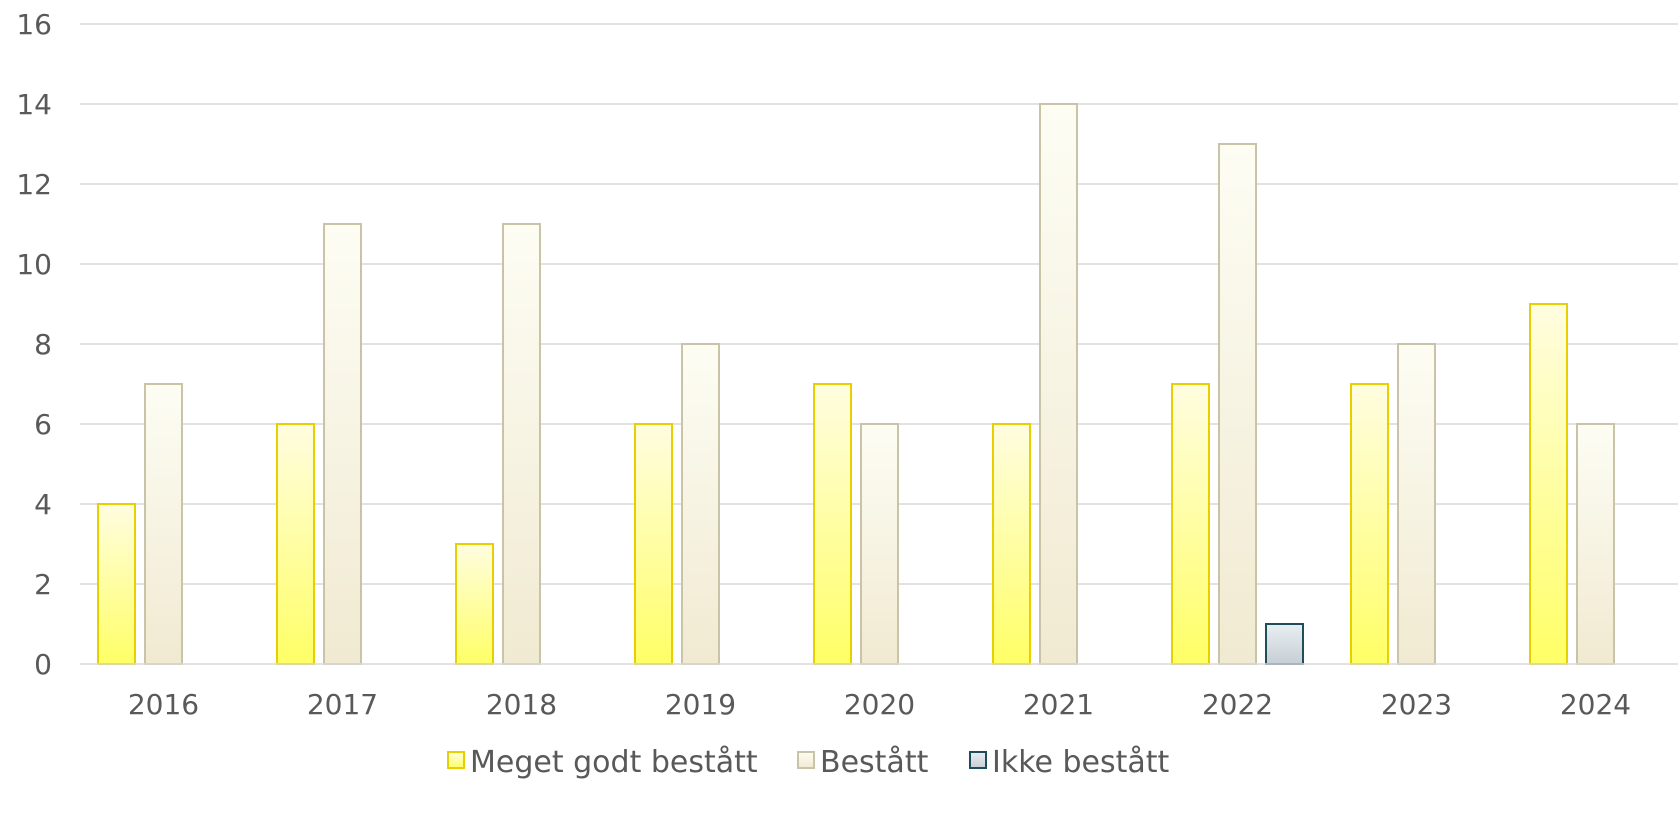  I want to click on x-axis-ticks: 2016 2017 2018 2019 2020 2021 2022 2023 2024, so click(879, 704).